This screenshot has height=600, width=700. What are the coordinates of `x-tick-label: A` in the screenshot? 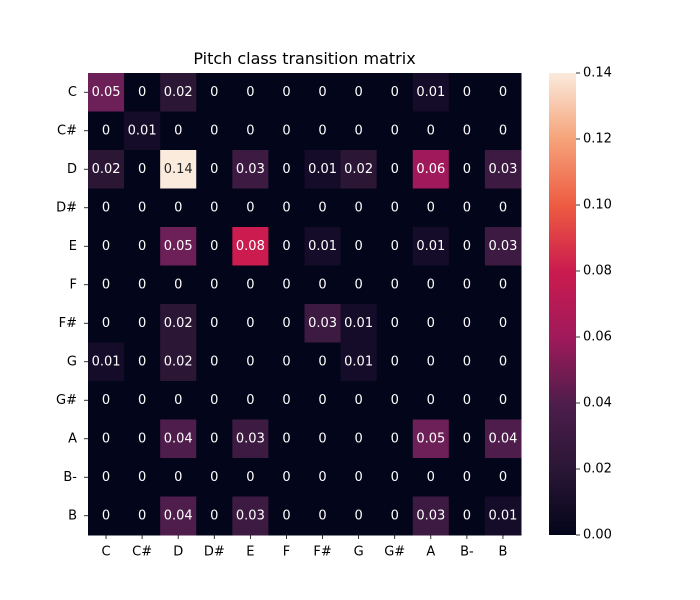 It's located at (430, 552).